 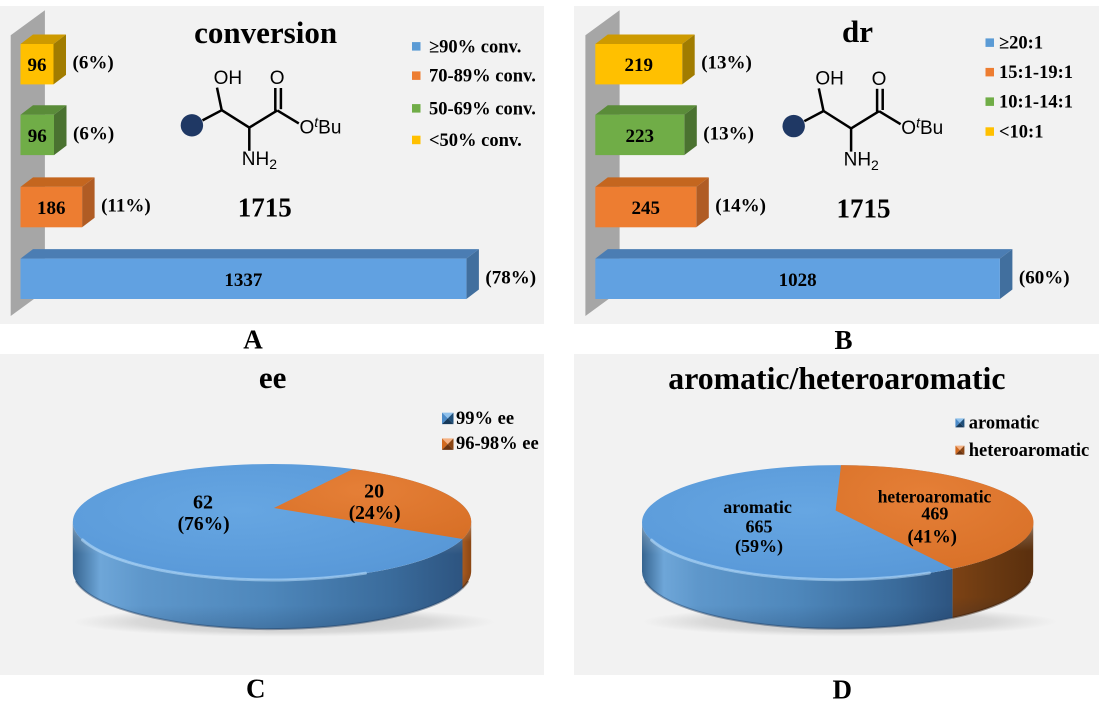 What do you see at coordinates (1021, 44) in the screenshot?
I see `svg-text: ≥20:1` at bounding box center [1021, 44].